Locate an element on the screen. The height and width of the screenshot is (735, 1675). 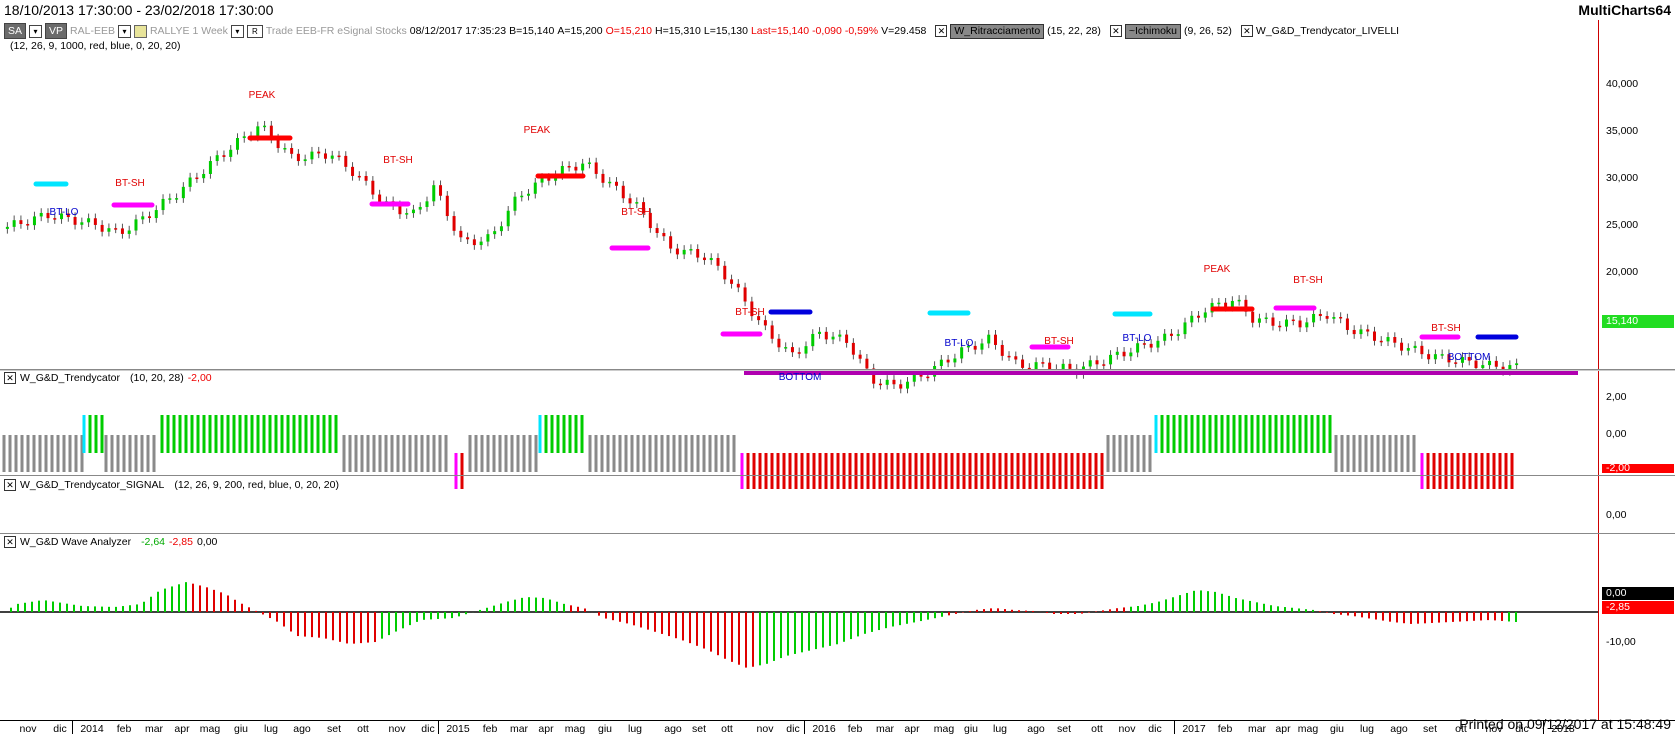
x-tick-label: 2016 is located at coordinates (824, 729).